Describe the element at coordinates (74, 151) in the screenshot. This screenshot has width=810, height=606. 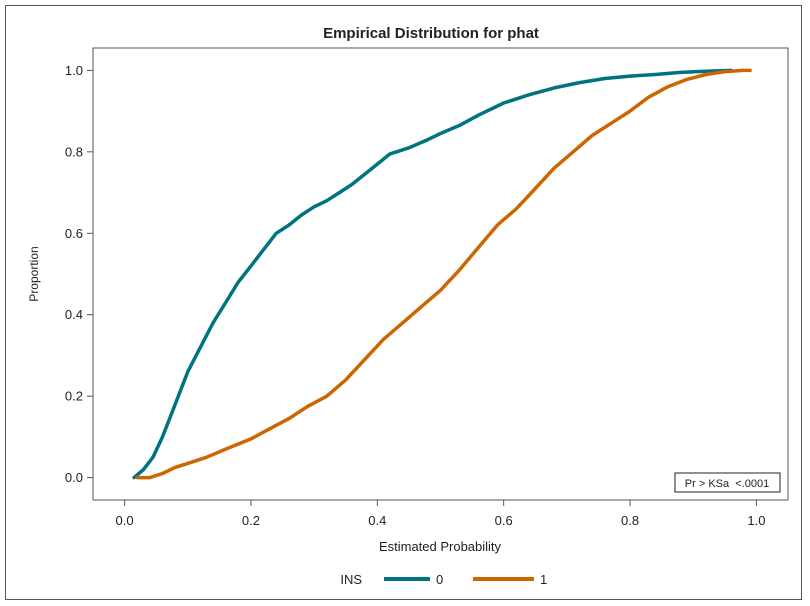
I see `y-tick-label: 0.8` at that location.